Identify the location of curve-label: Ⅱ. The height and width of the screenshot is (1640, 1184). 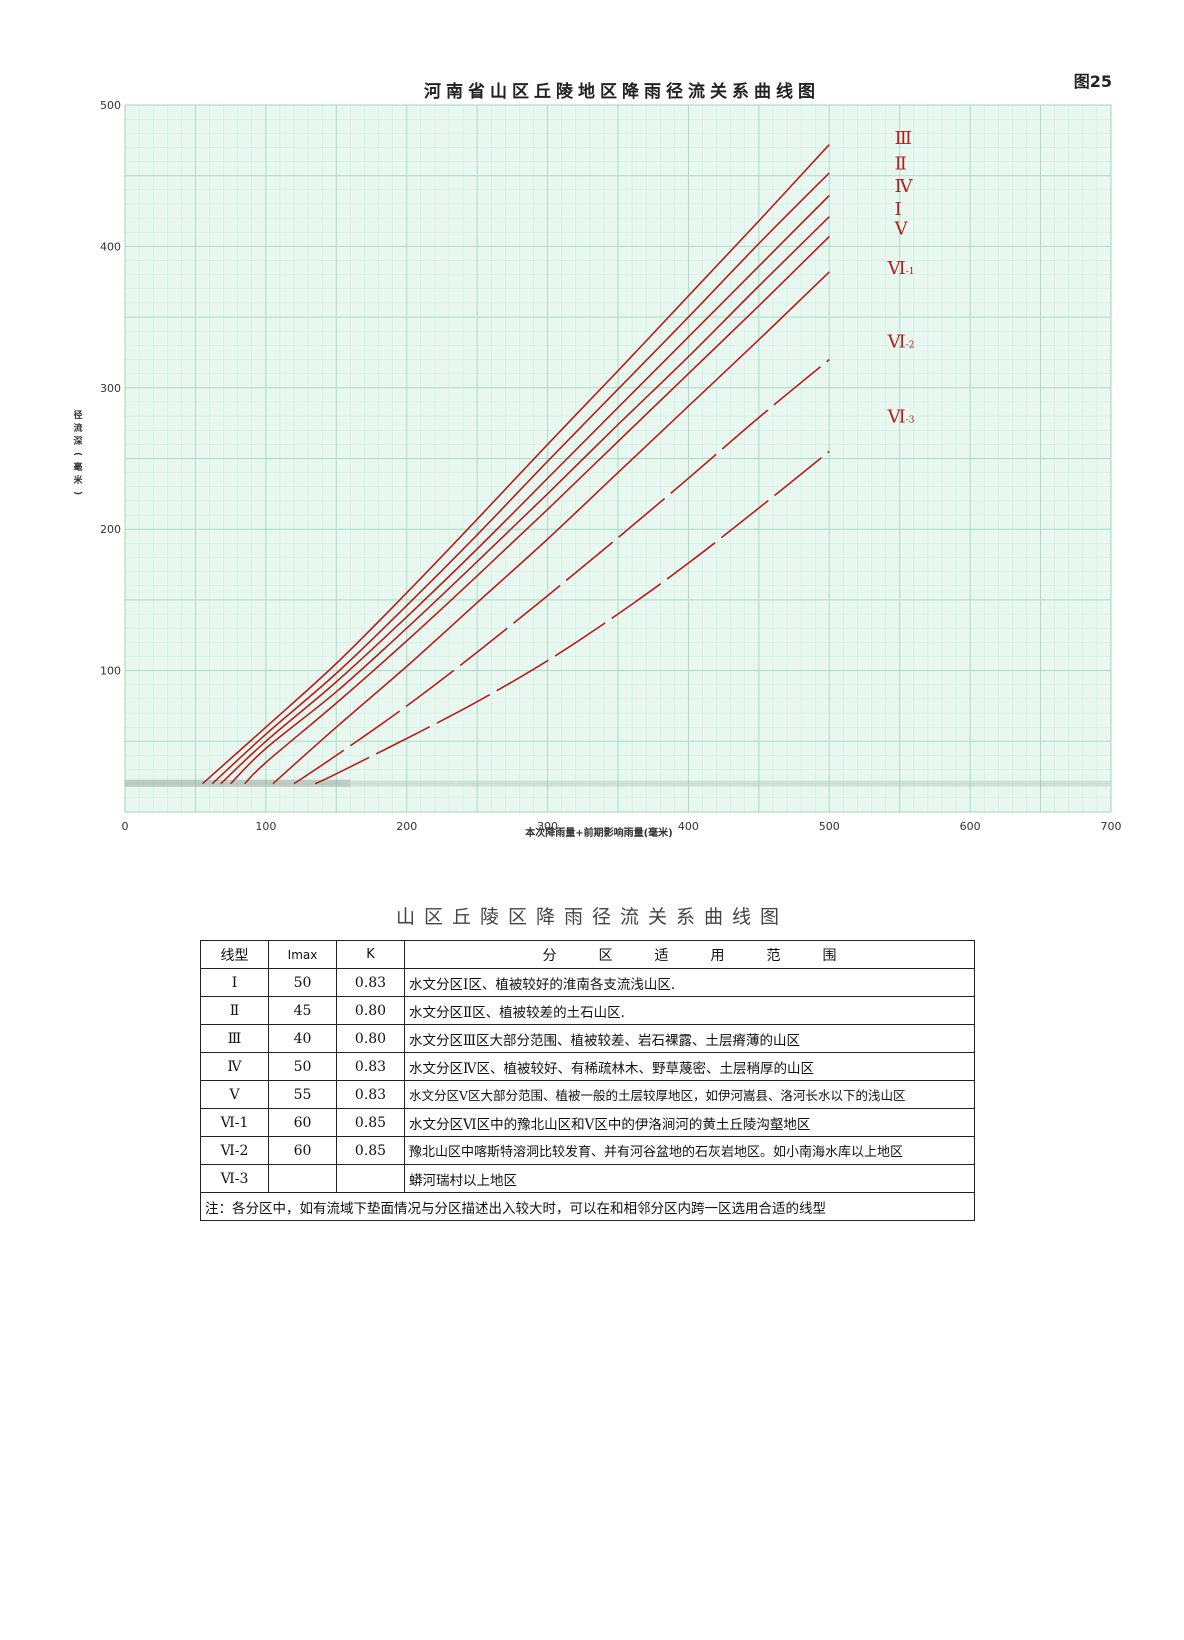
(901, 164).